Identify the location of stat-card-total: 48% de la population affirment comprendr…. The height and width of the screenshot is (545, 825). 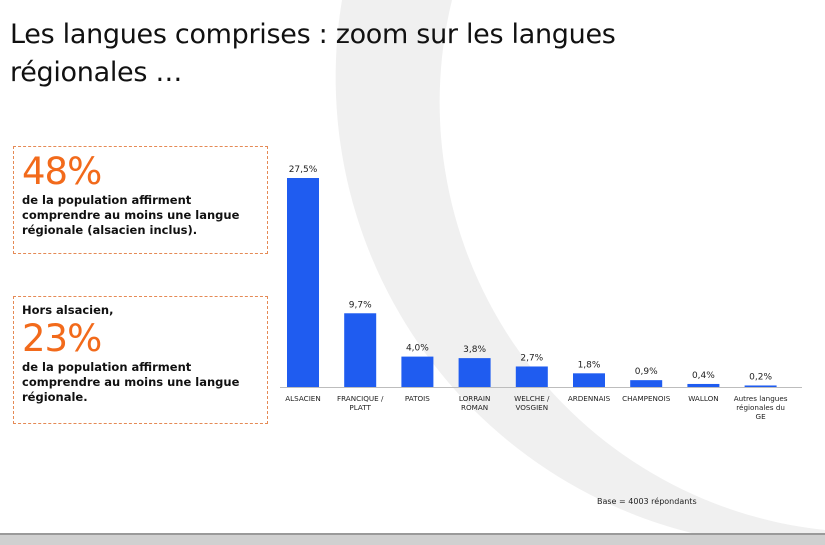
(140, 200).